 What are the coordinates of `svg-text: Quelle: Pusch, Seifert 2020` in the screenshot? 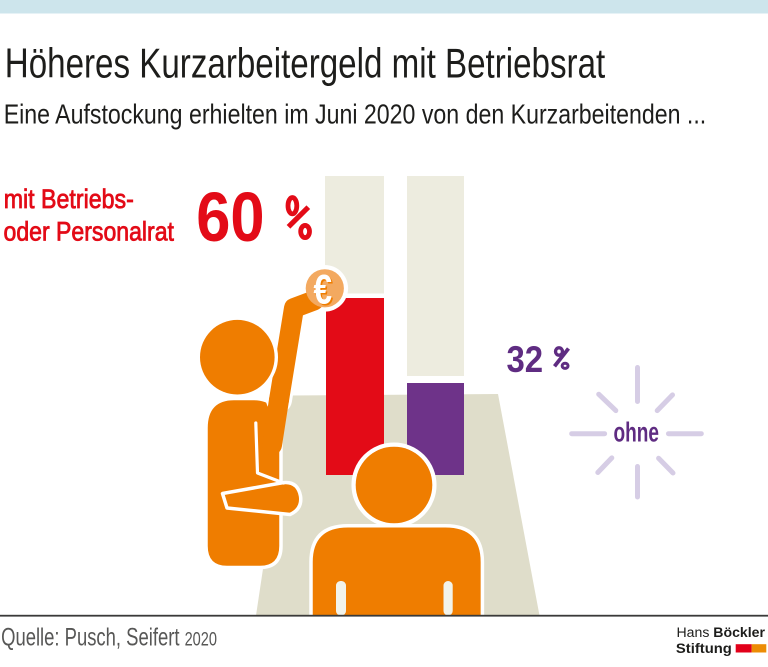 It's located at (109, 637).